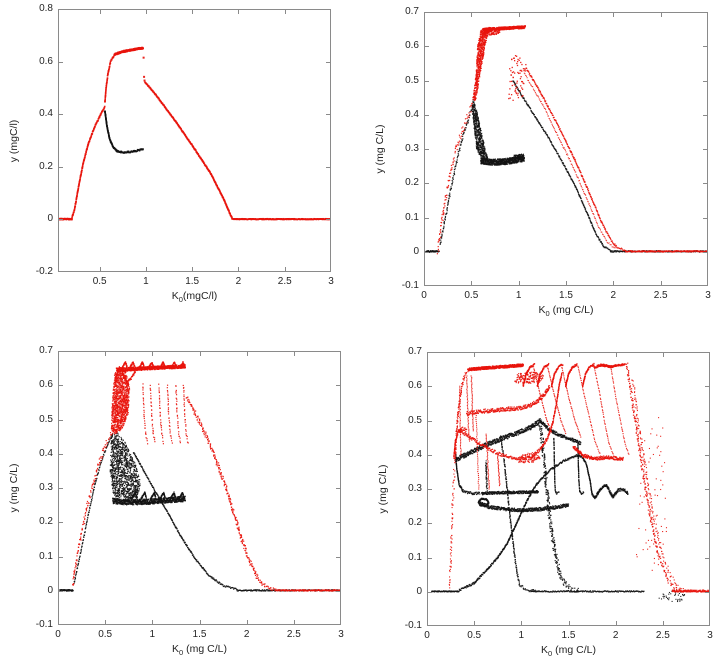 This screenshot has width=722, height=669. What do you see at coordinates (44, 271) in the screenshot?
I see `y-tick-label: -0.2` at bounding box center [44, 271].